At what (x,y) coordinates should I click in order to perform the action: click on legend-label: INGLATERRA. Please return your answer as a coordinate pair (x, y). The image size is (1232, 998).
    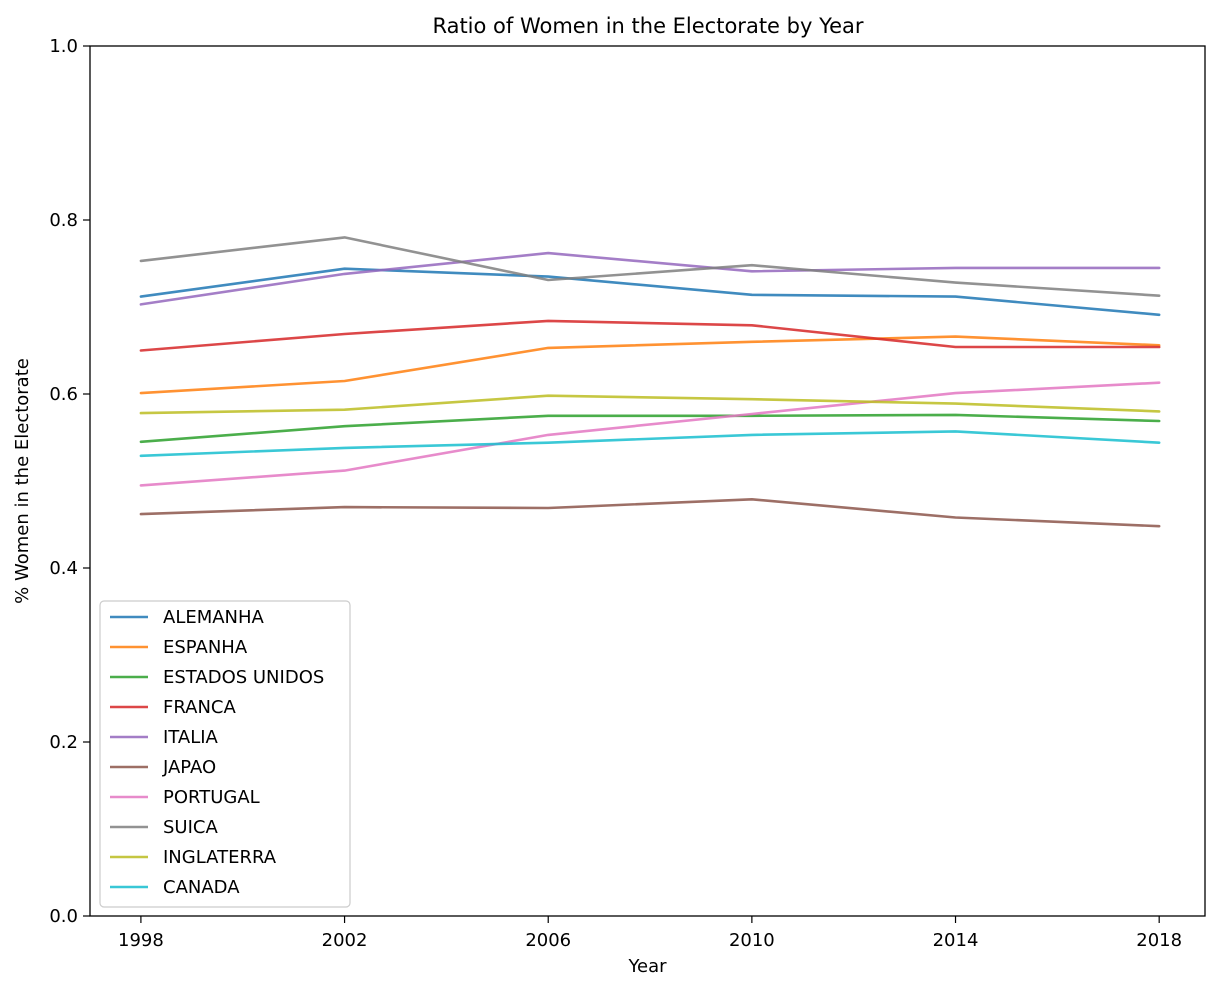
    Looking at the image, I should click on (220, 857).